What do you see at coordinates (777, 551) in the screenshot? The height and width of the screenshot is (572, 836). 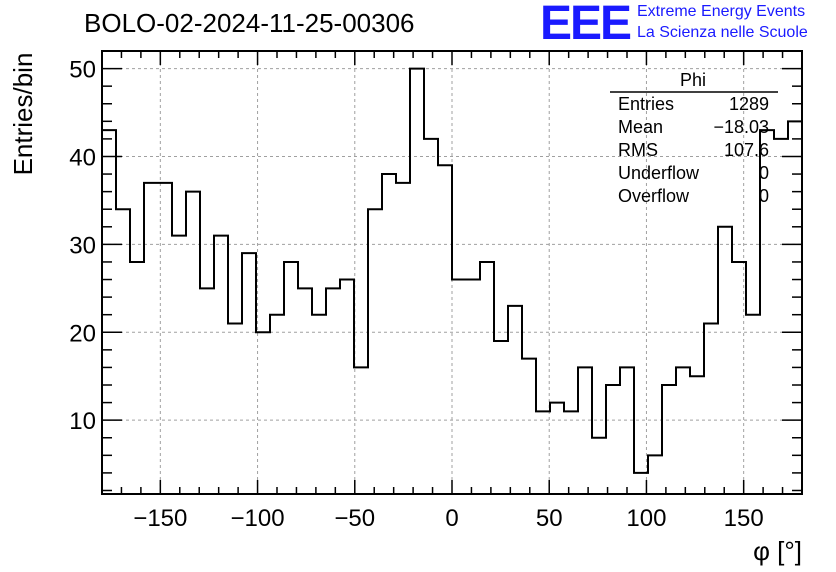 I see `x-axis-label: φ [°]` at bounding box center [777, 551].